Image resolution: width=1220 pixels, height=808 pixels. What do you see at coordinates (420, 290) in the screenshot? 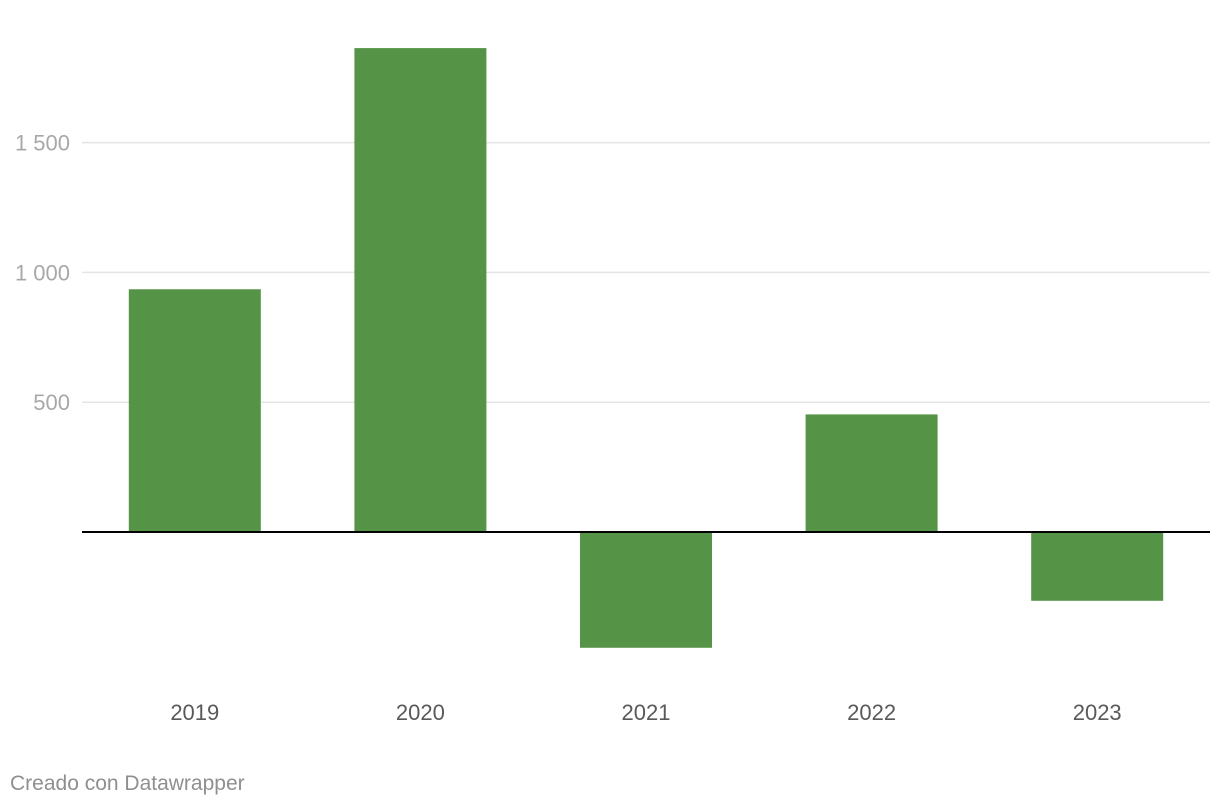
I see `bar-2020` at bounding box center [420, 290].